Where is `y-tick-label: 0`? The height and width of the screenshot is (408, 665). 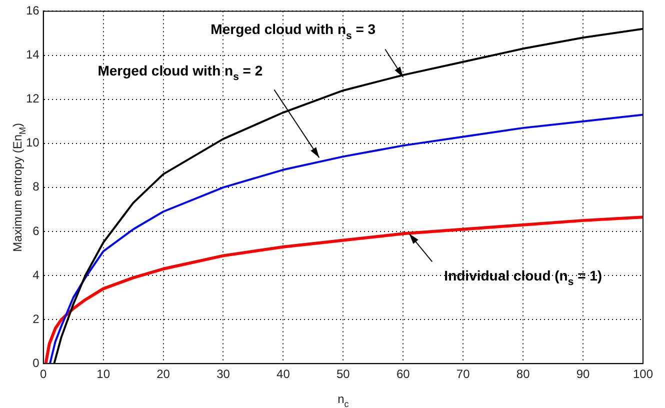 y-tick-label: 0 is located at coordinates (36, 363).